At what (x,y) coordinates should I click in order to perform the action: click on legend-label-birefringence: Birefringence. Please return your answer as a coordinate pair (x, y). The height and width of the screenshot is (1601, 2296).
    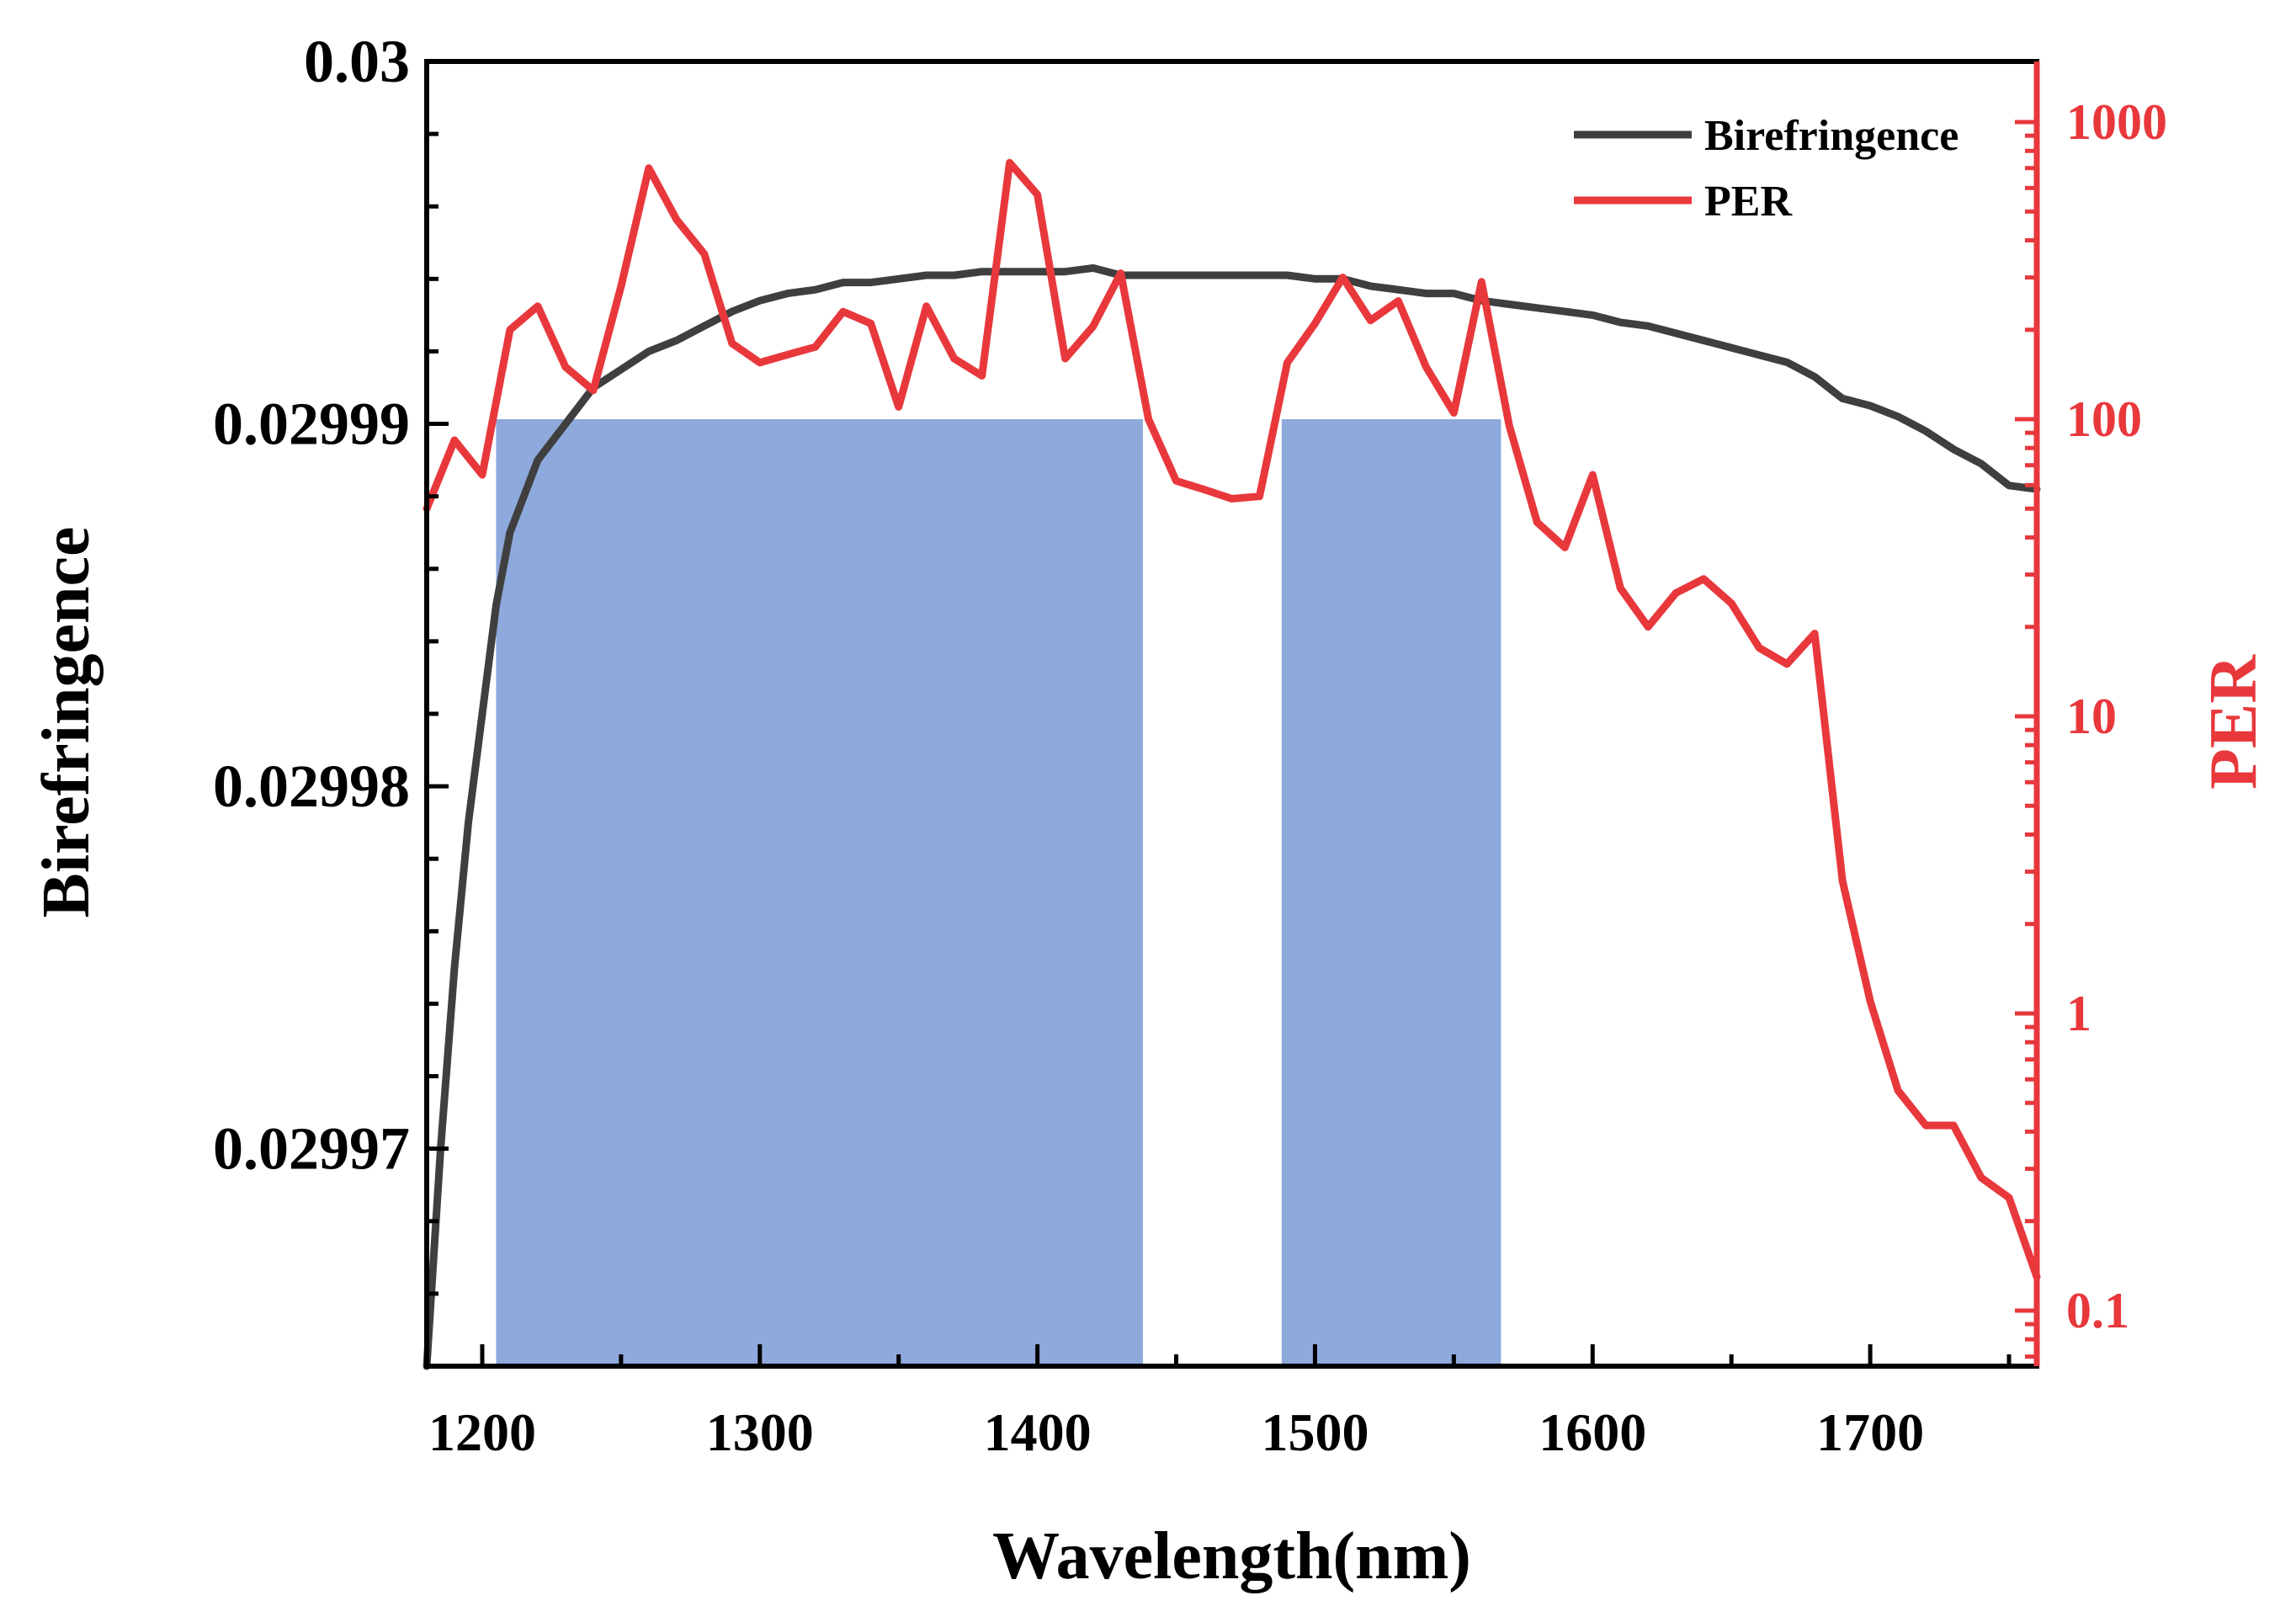
    Looking at the image, I should click on (1832, 136).